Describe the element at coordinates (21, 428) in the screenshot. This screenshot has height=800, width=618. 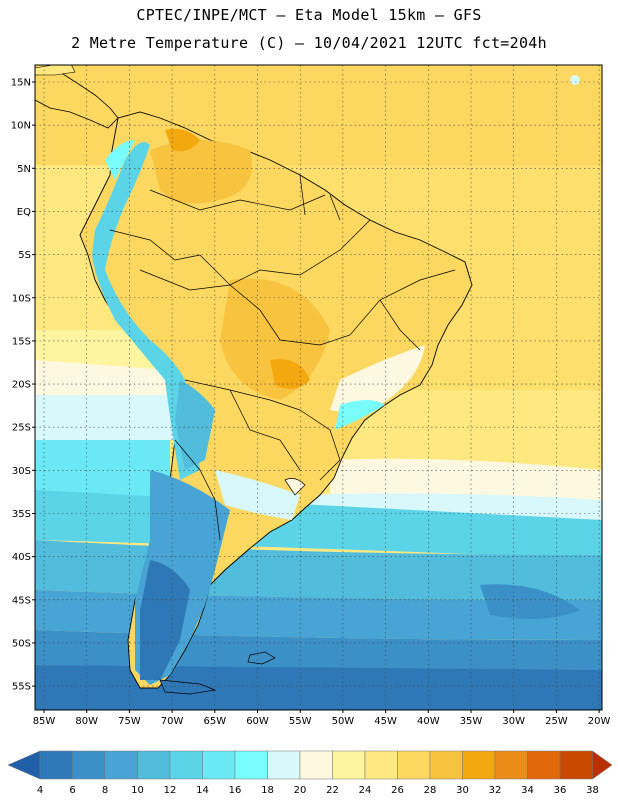
I see `lat-label: 25S` at that location.